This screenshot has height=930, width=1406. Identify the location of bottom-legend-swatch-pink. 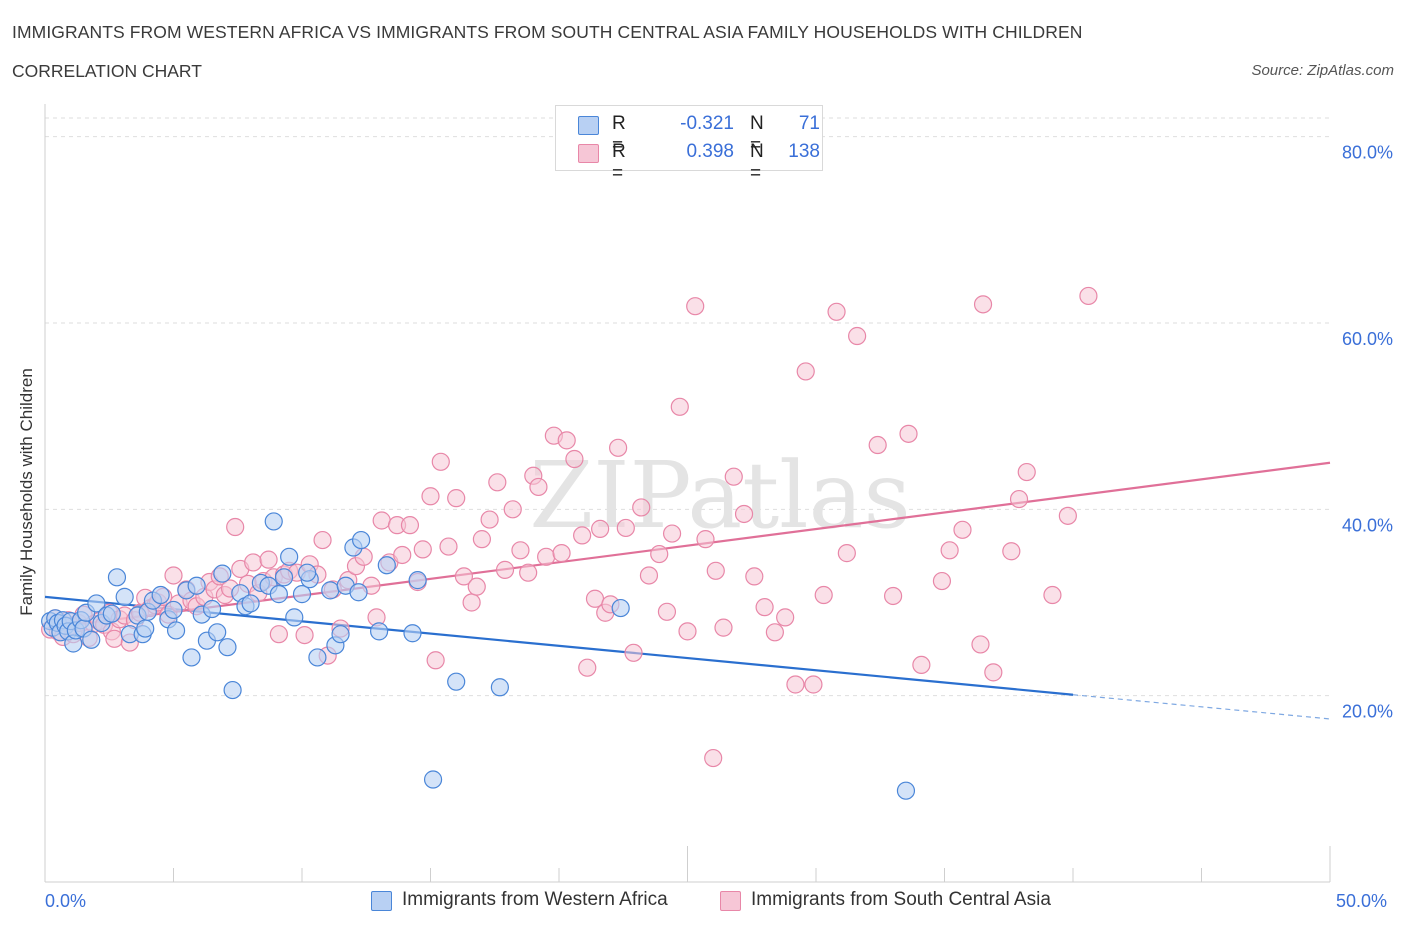
(730, 901).